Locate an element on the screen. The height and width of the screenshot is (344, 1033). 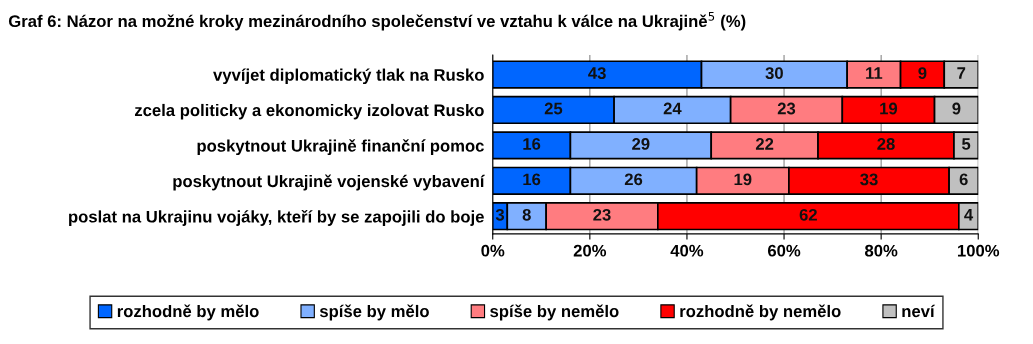
data-label: 43 is located at coordinates (597, 73).